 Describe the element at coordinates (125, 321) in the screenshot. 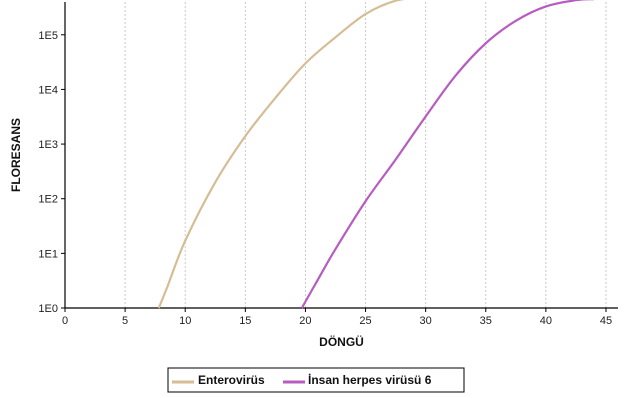

I see `x-tick-label: 5` at that location.